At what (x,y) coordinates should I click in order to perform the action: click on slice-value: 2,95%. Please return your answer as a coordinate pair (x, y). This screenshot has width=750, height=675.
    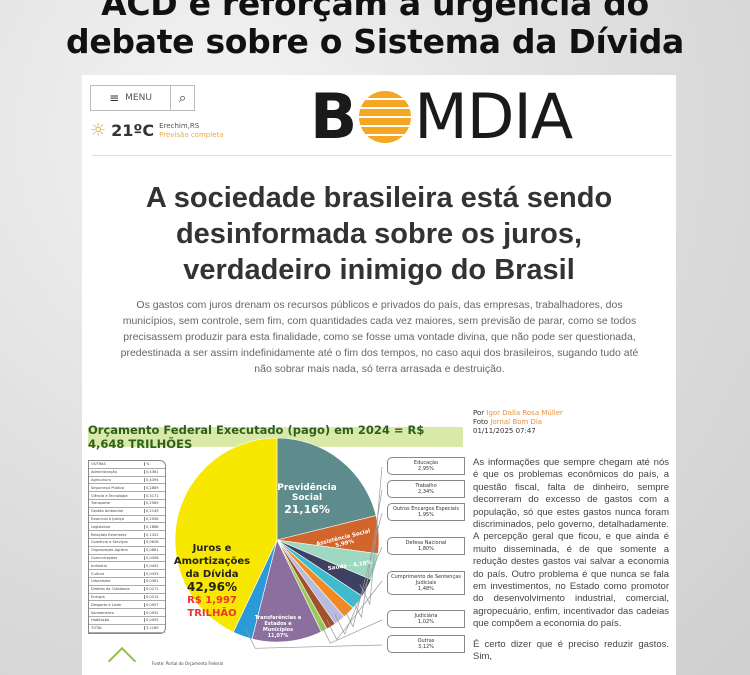
    Looking at the image, I should click on (426, 469).